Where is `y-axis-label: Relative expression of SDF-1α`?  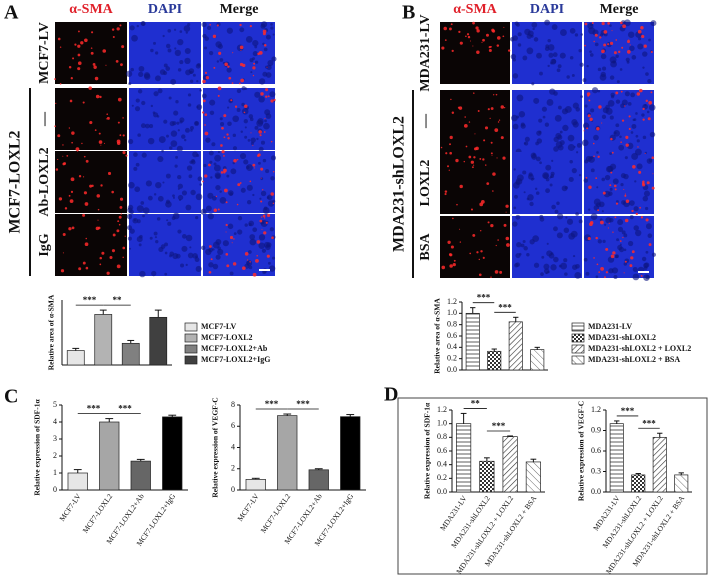
y-axis-label: Relative expression of SDF-1α is located at coordinates (37, 447).